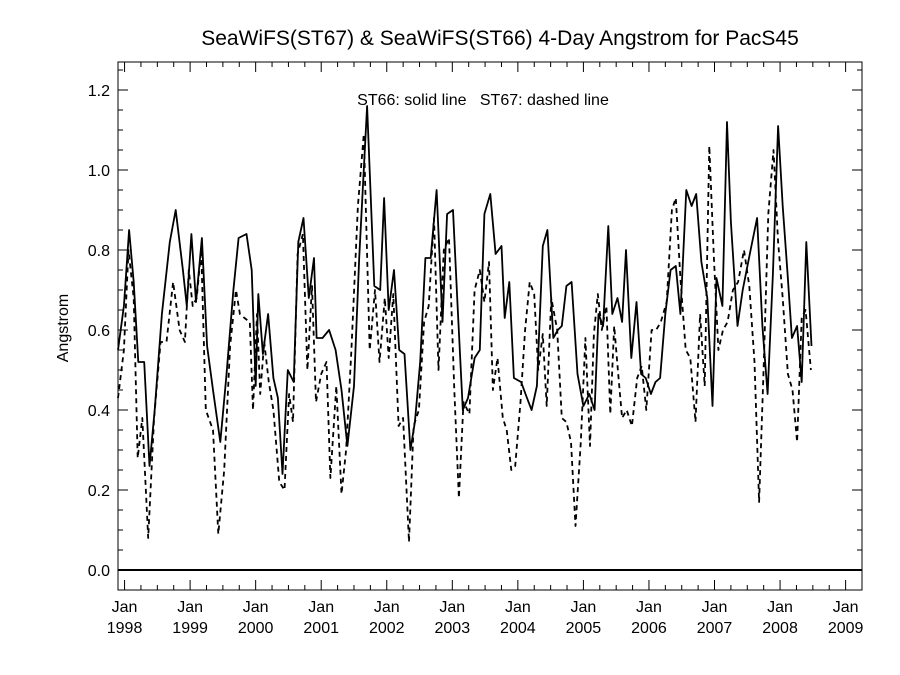 The height and width of the screenshot is (675, 900). What do you see at coordinates (190, 628) in the screenshot?
I see `x-tick-year-label: 1999` at bounding box center [190, 628].